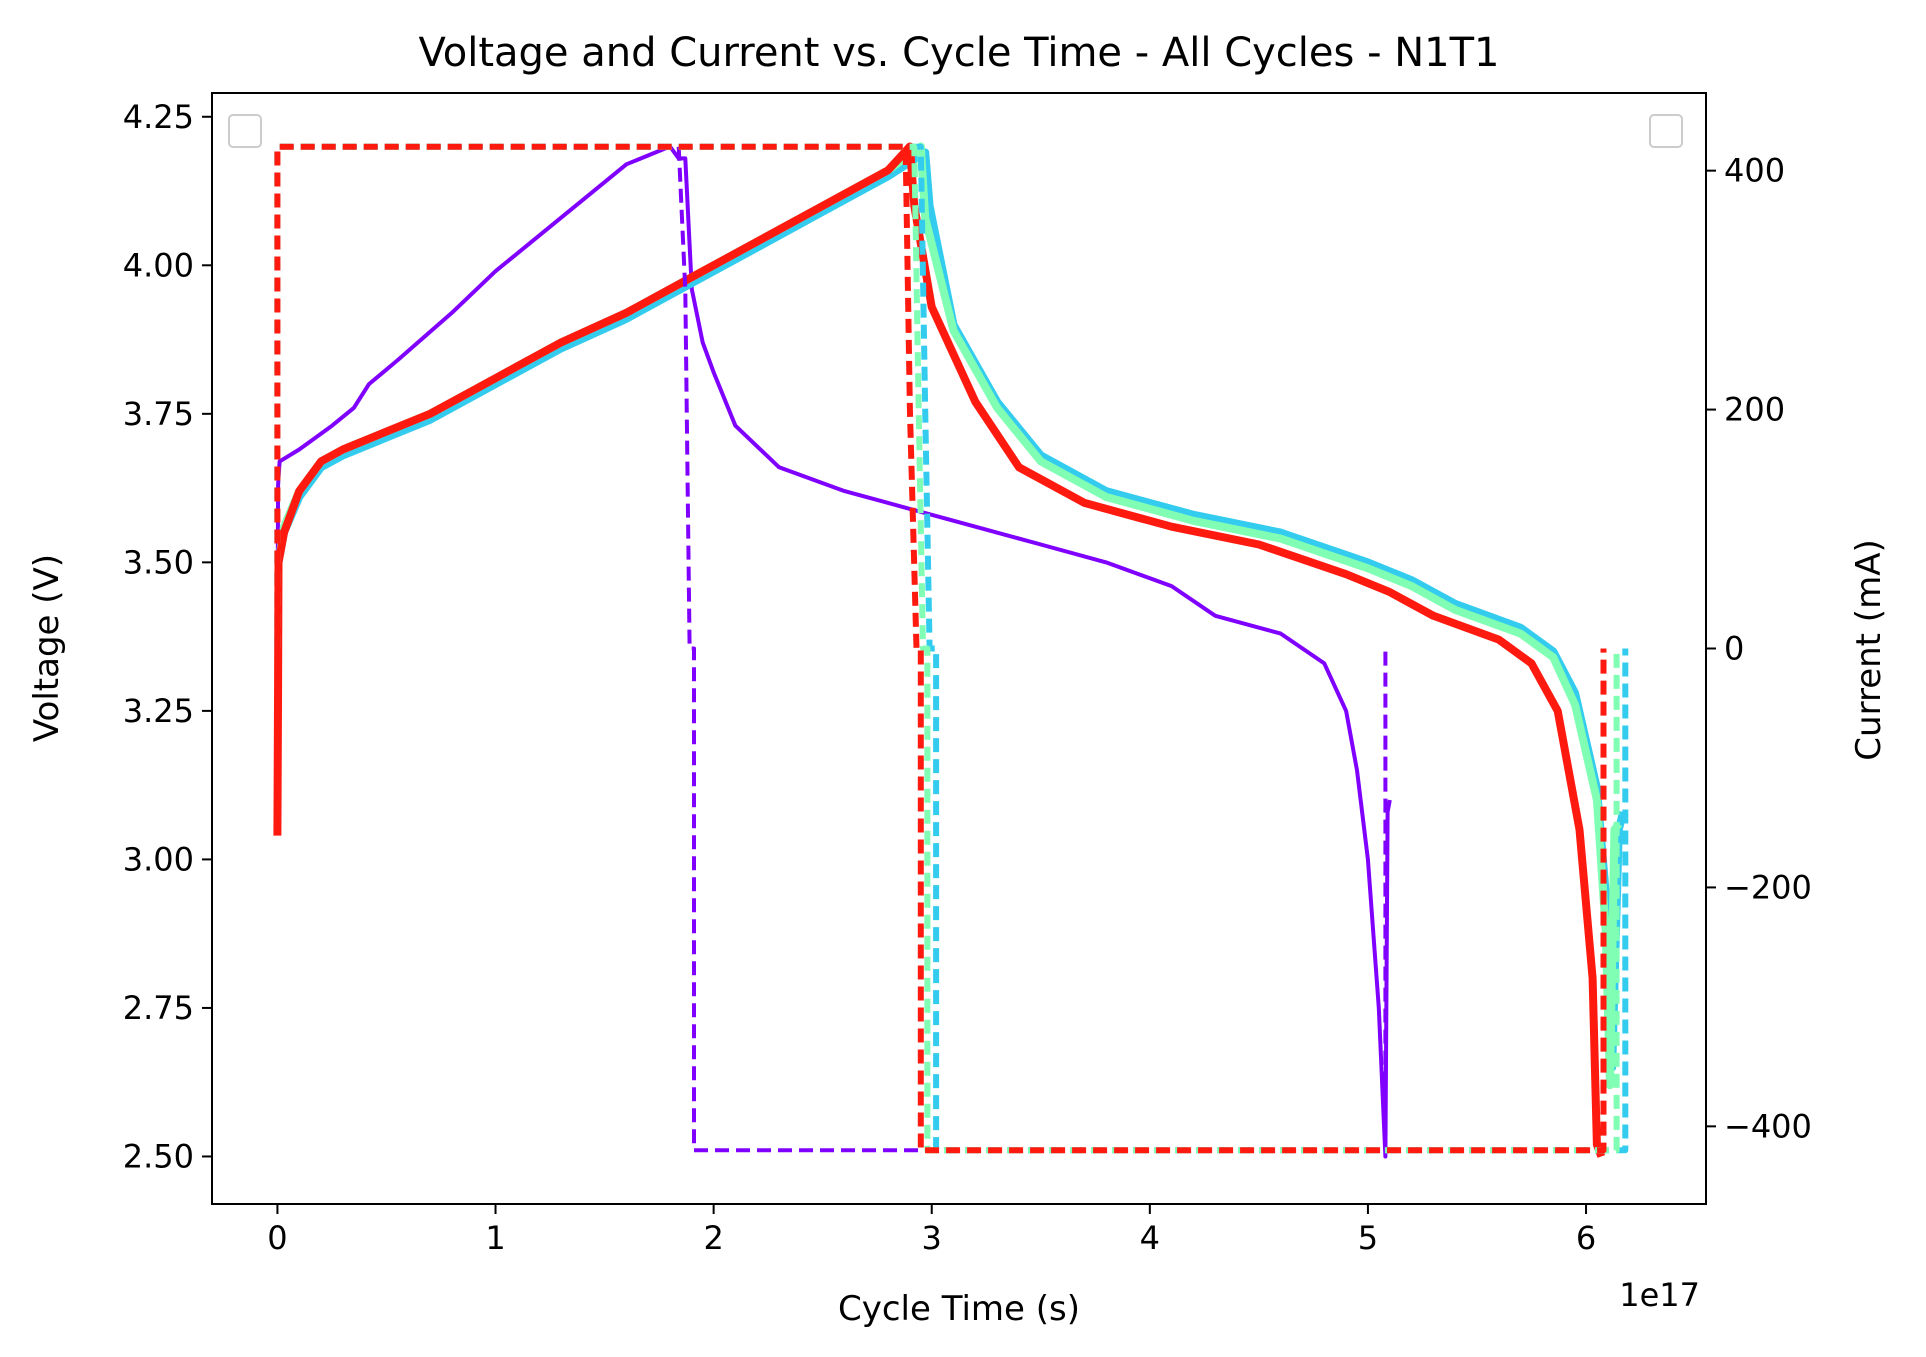 Image resolution: width=1926 pixels, height=1357 pixels. Describe the element at coordinates (158, 265) in the screenshot. I see `y-left-tick-label: 4.00` at that location.